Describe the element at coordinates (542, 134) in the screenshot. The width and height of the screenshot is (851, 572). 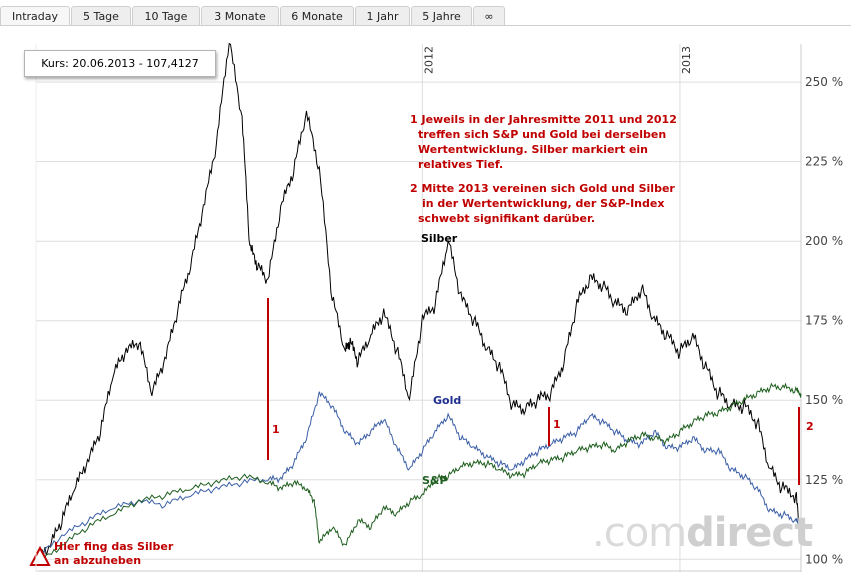
I see `annotation-note-1-line: treffen sich S&P und Gold bei derselben` at that location.